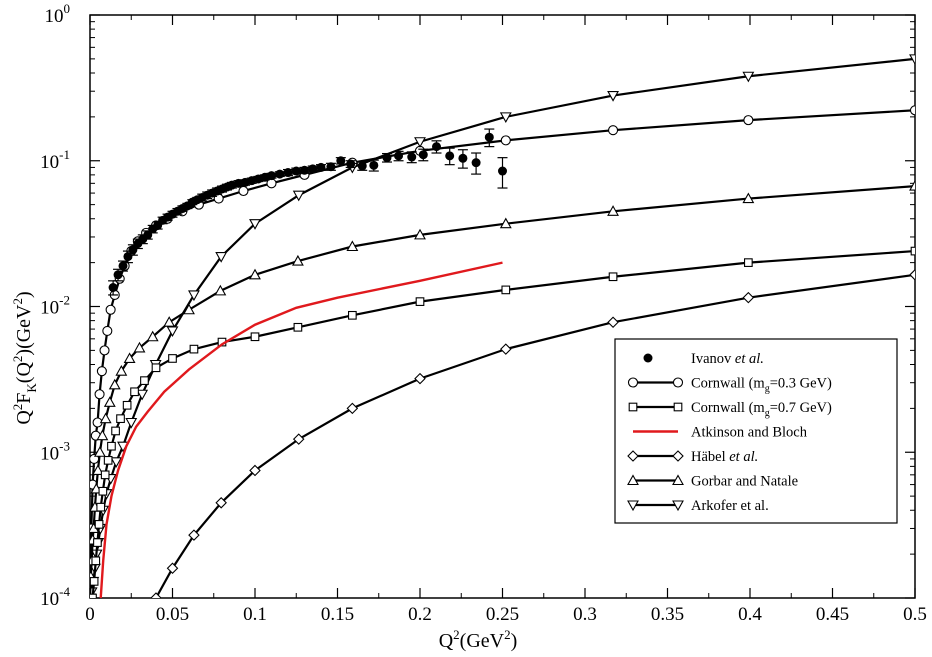 This screenshot has width=932, height=657. What do you see at coordinates (633, 506) in the screenshot?
I see `legend-marker-arkofer` at bounding box center [633, 506].